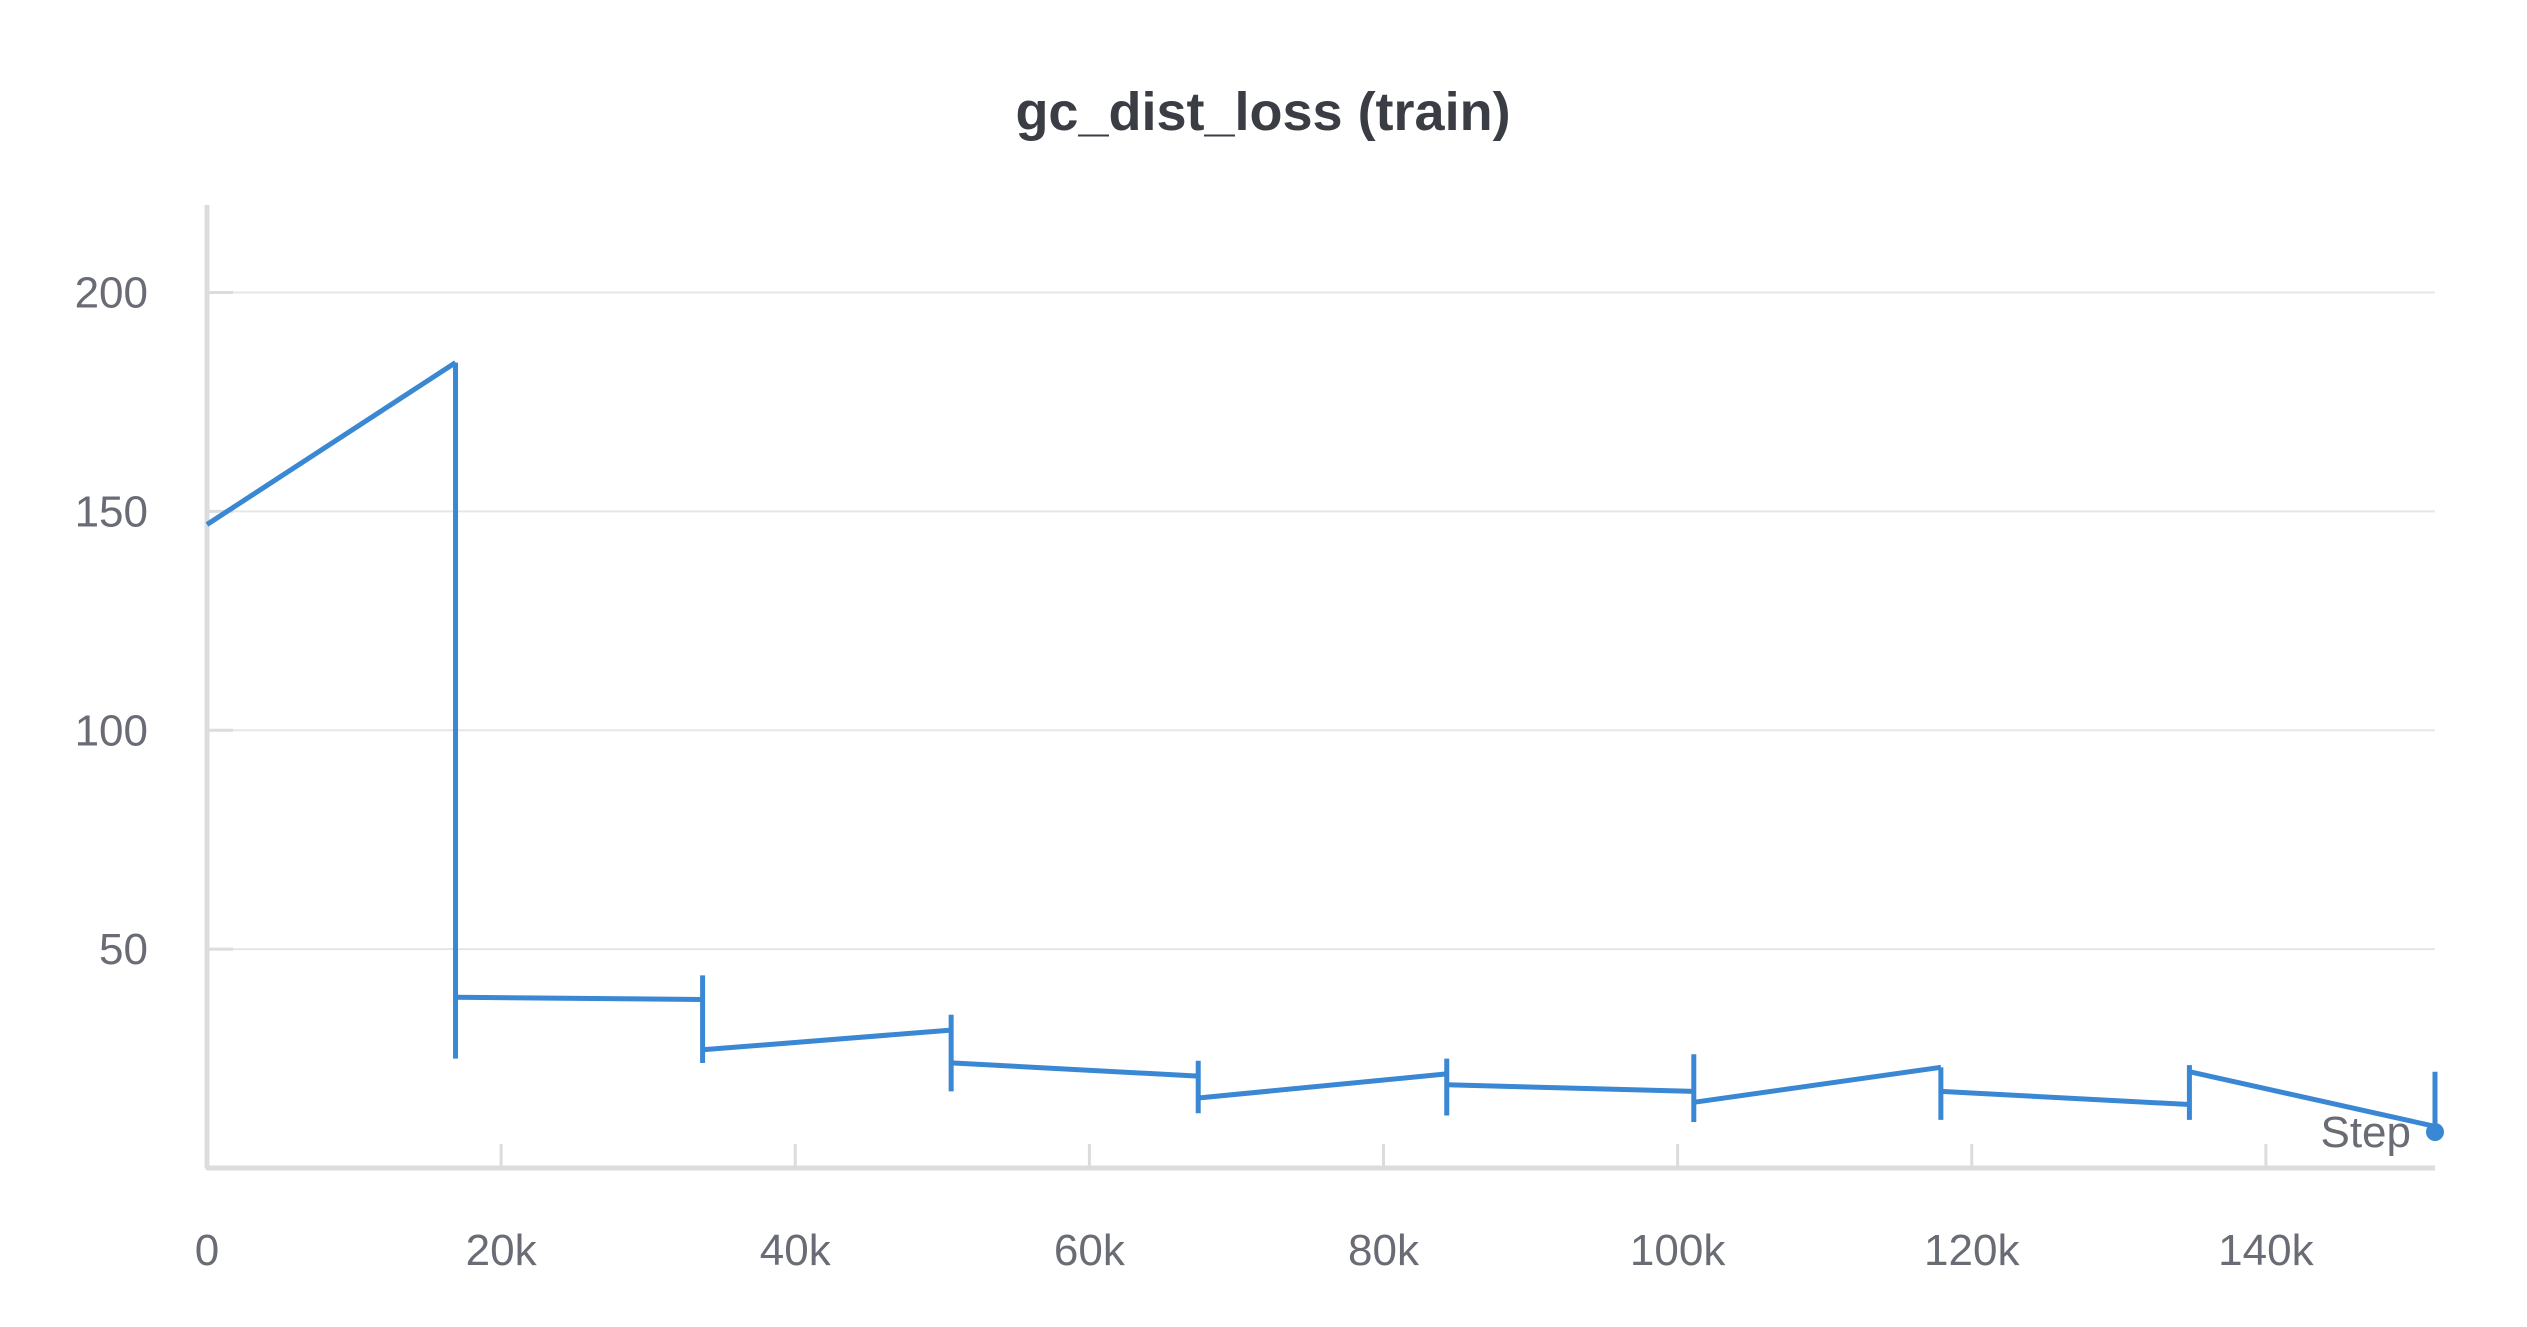 The image size is (2527, 1327). I want to click on chart-title: gc_dist_loss (train), so click(1262, 112).